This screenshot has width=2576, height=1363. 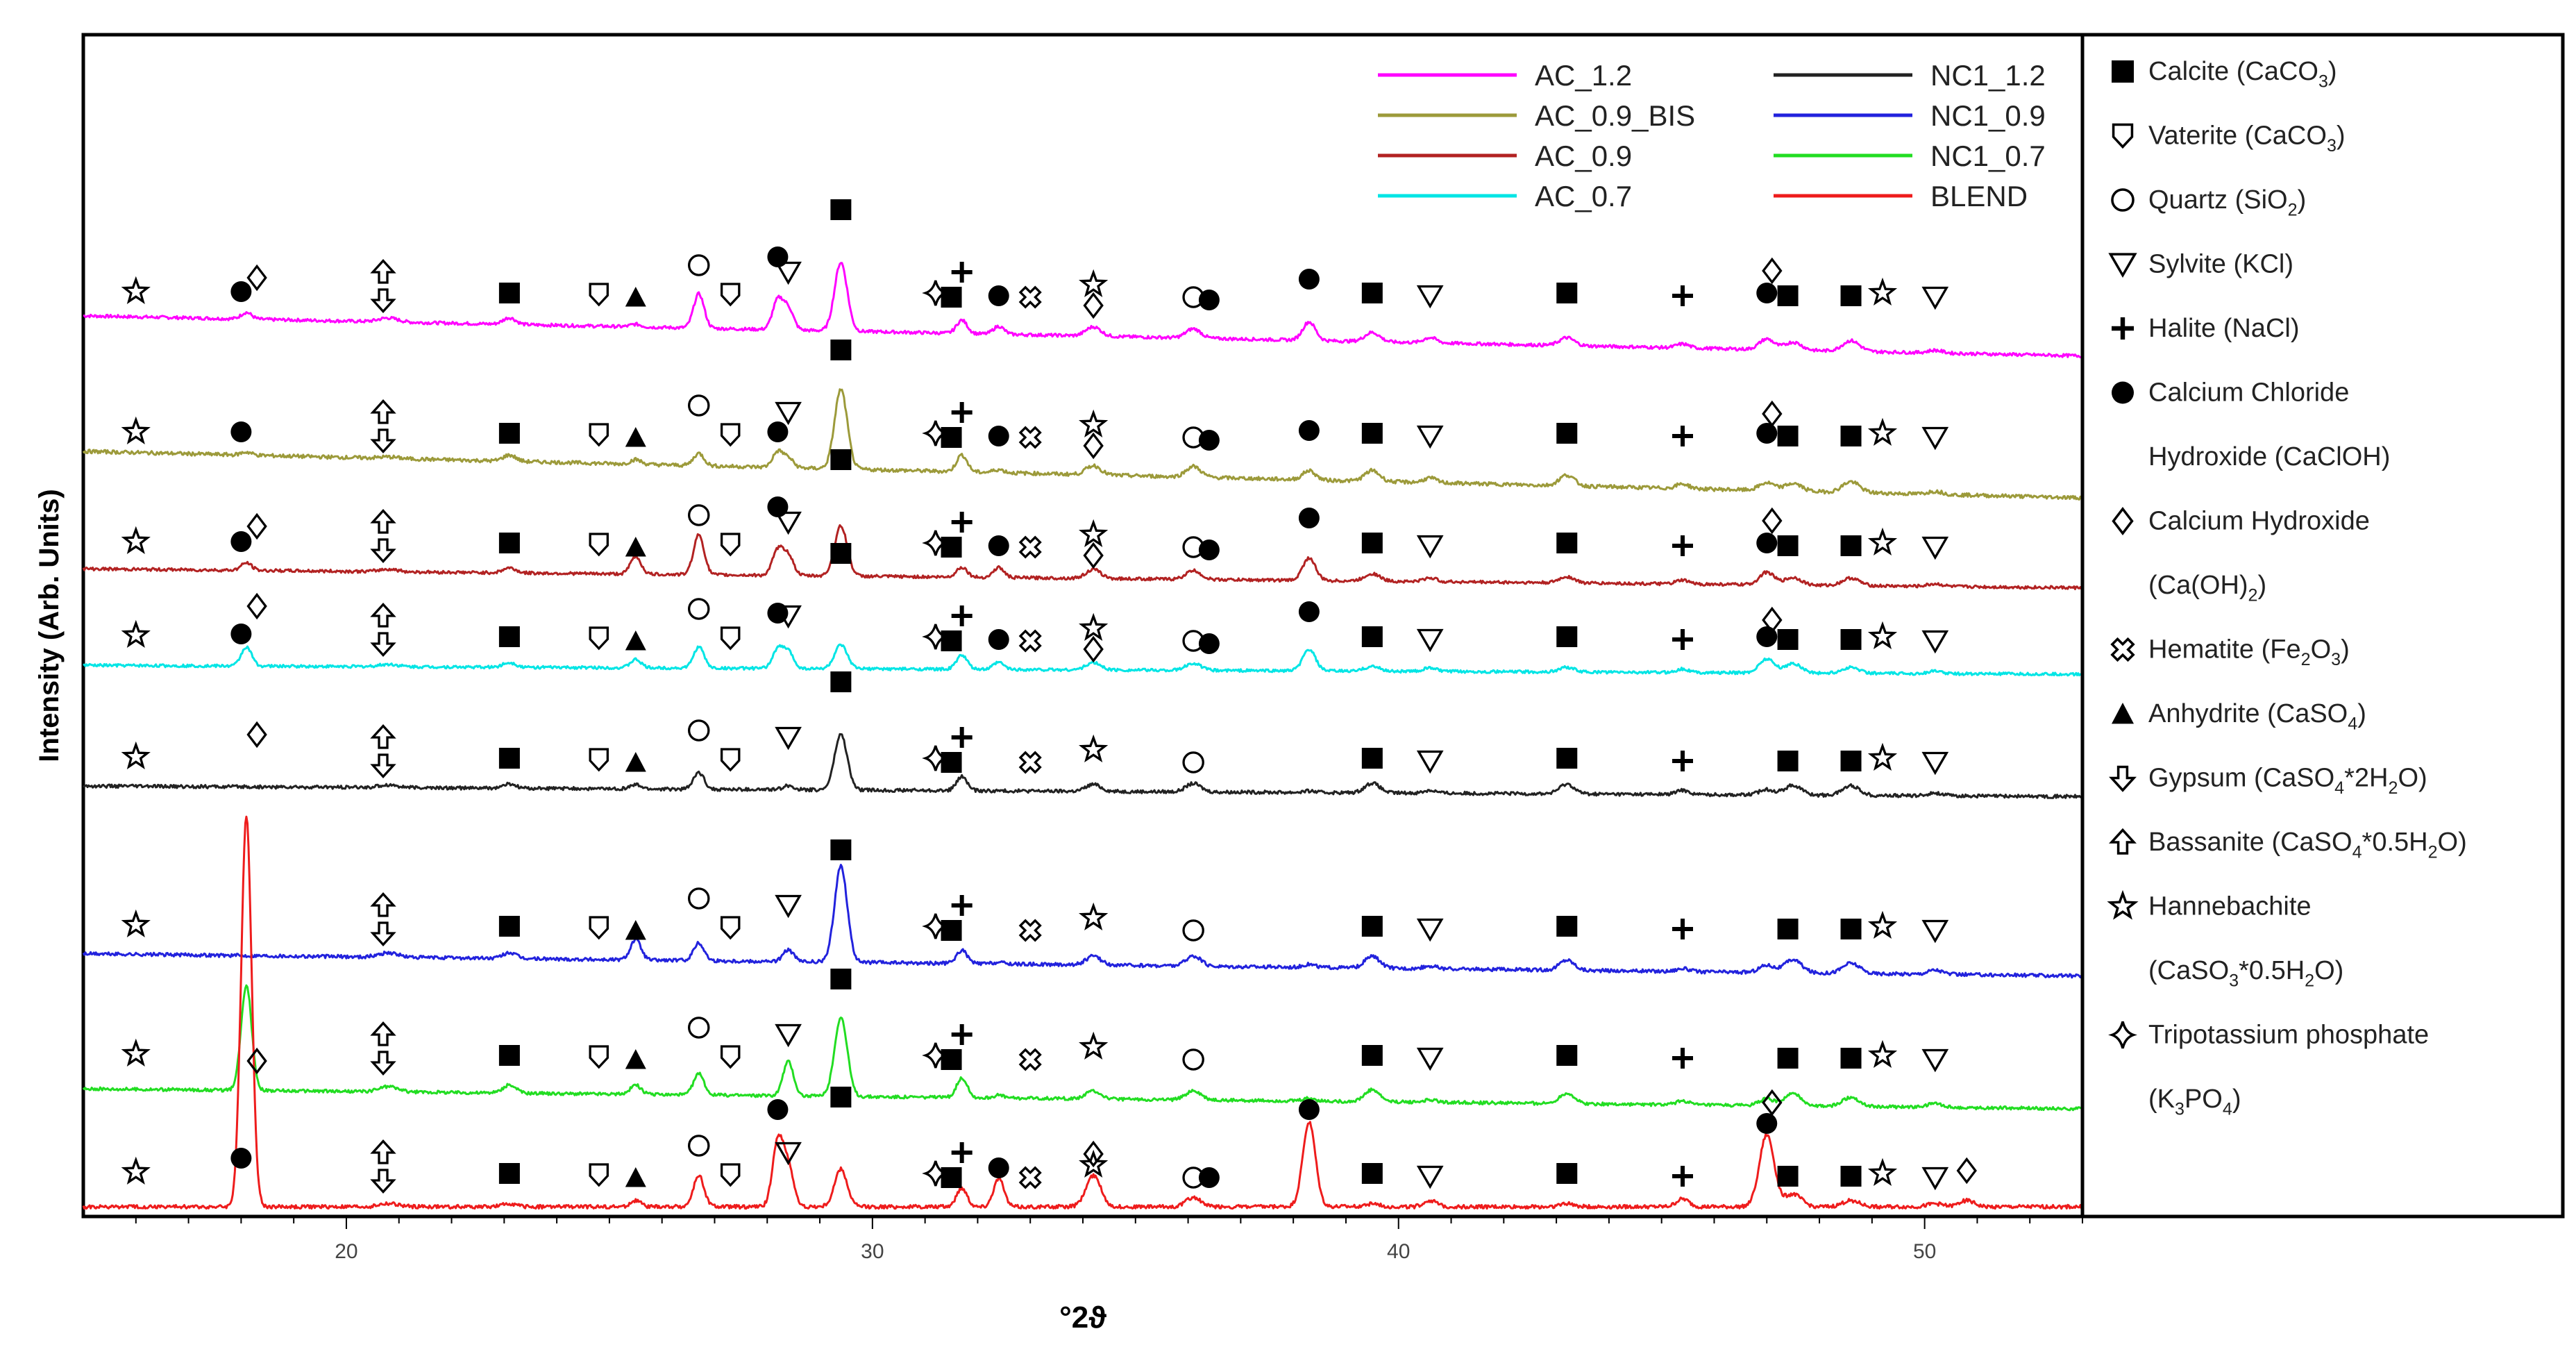 What do you see at coordinates (2123, 841) in the screenshot?
I see `up-arrow-icon` at bounding box center [2123, 841].